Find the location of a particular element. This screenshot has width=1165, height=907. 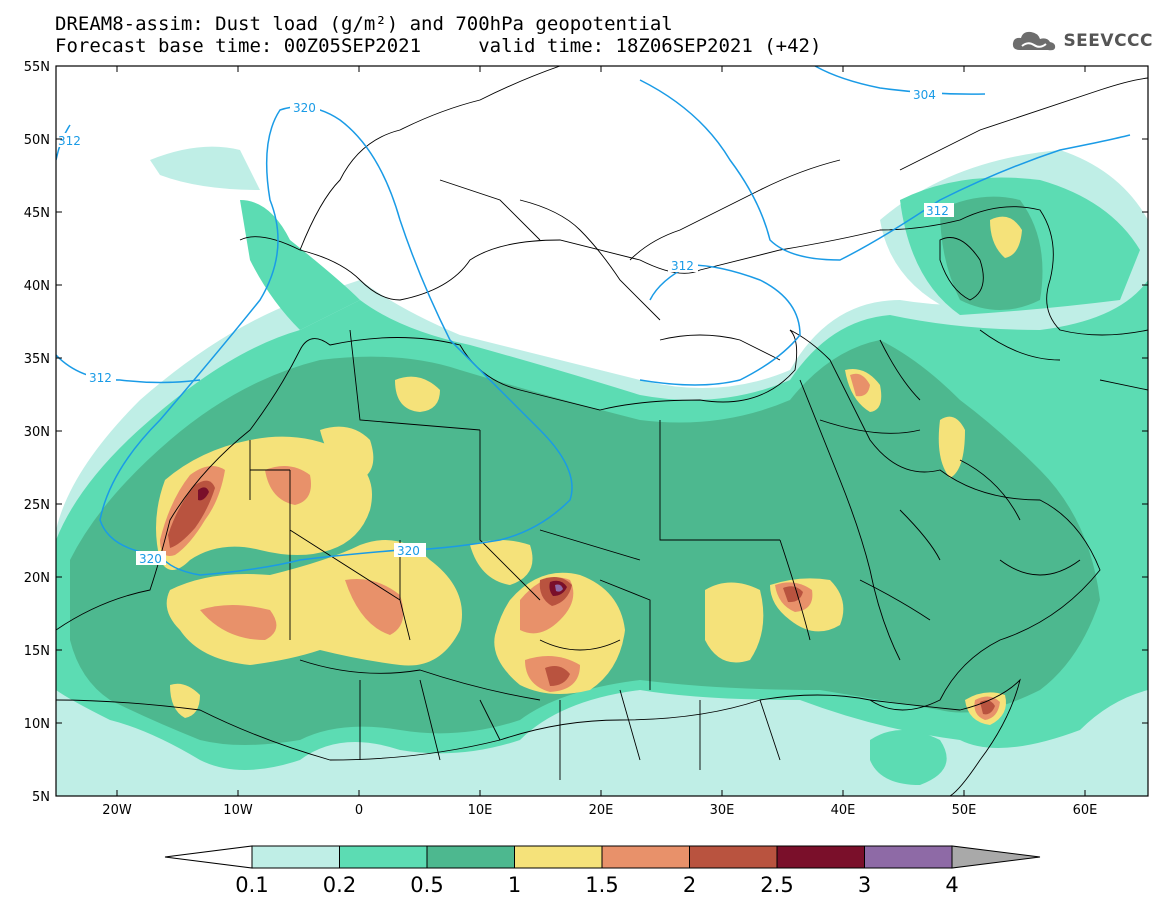

colorbar-min-arrow is located at coordinates (208, 857).